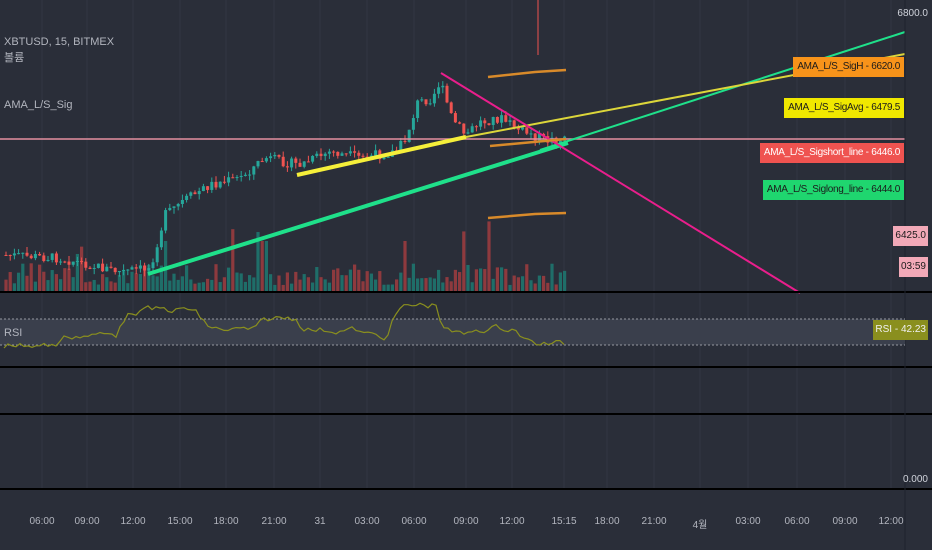  I want to click on volume-bars, so click(285, 256).